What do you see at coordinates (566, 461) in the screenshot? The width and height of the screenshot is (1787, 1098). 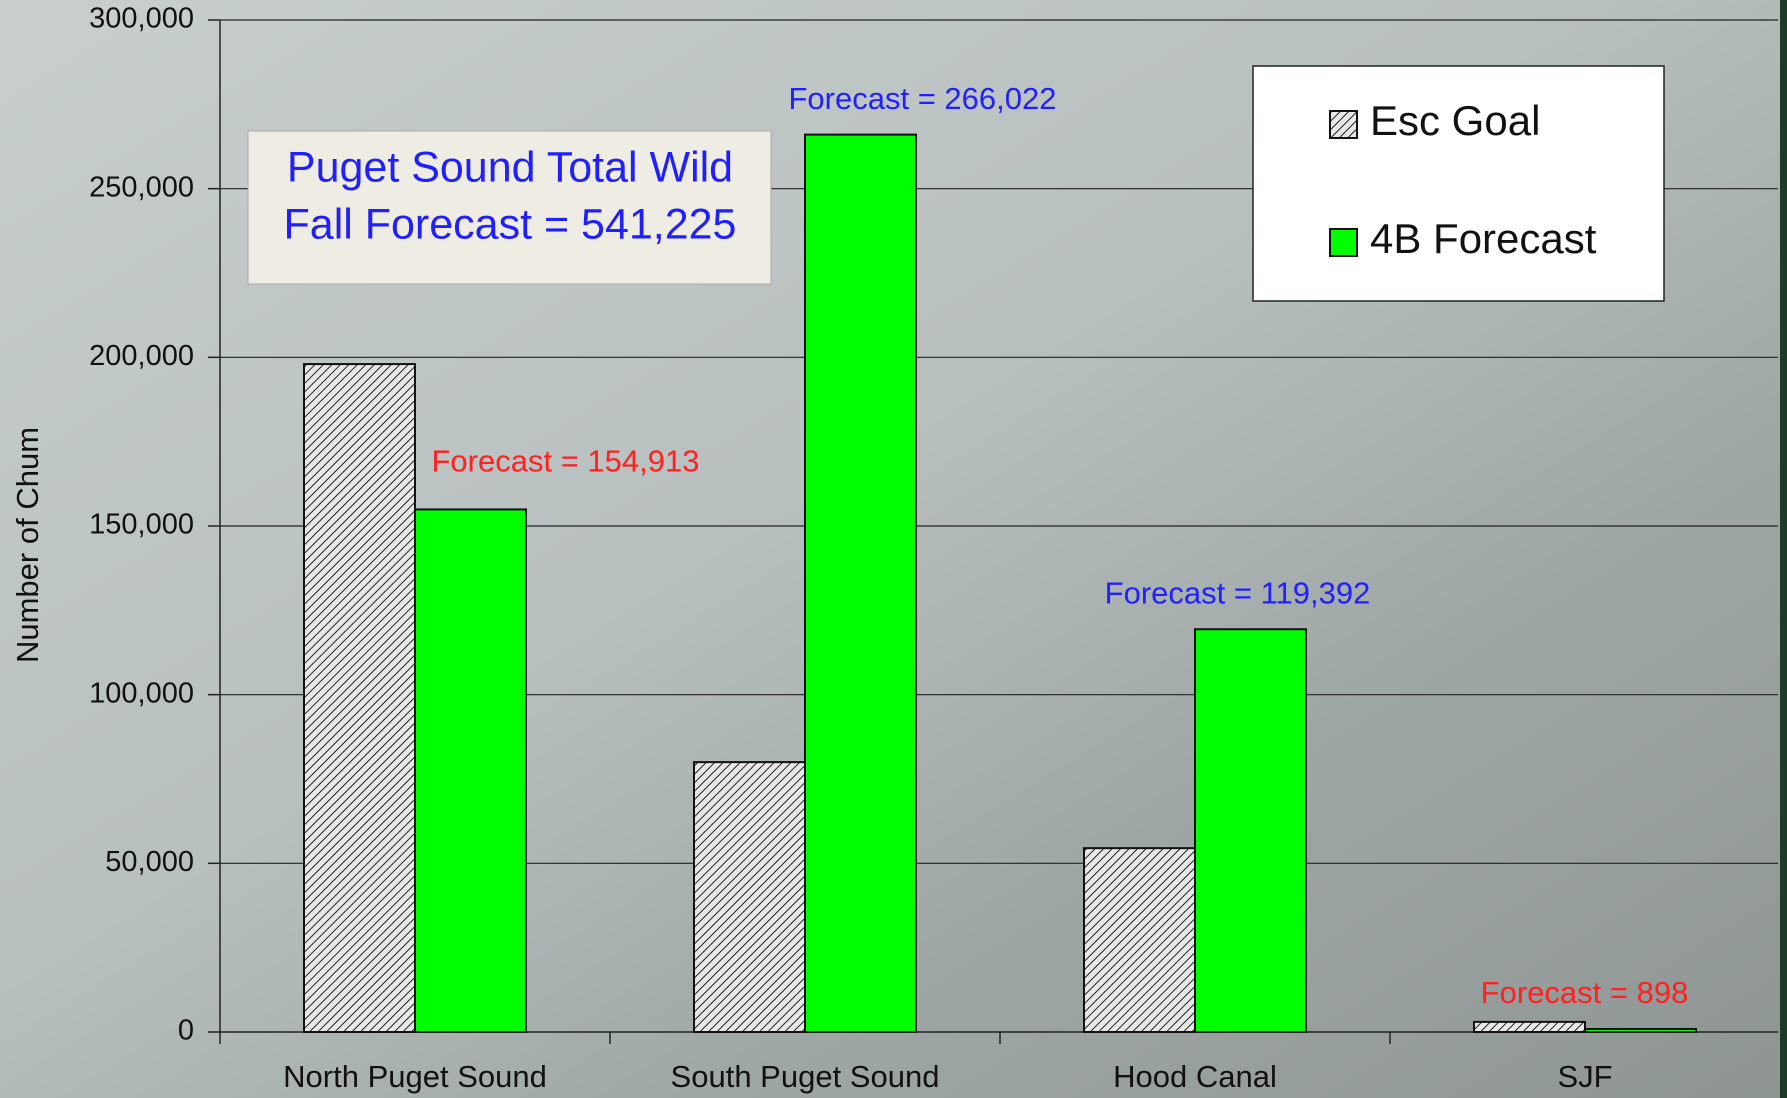 I see `value-label: Forecast = 154,913` at bounding box center [566, 461].